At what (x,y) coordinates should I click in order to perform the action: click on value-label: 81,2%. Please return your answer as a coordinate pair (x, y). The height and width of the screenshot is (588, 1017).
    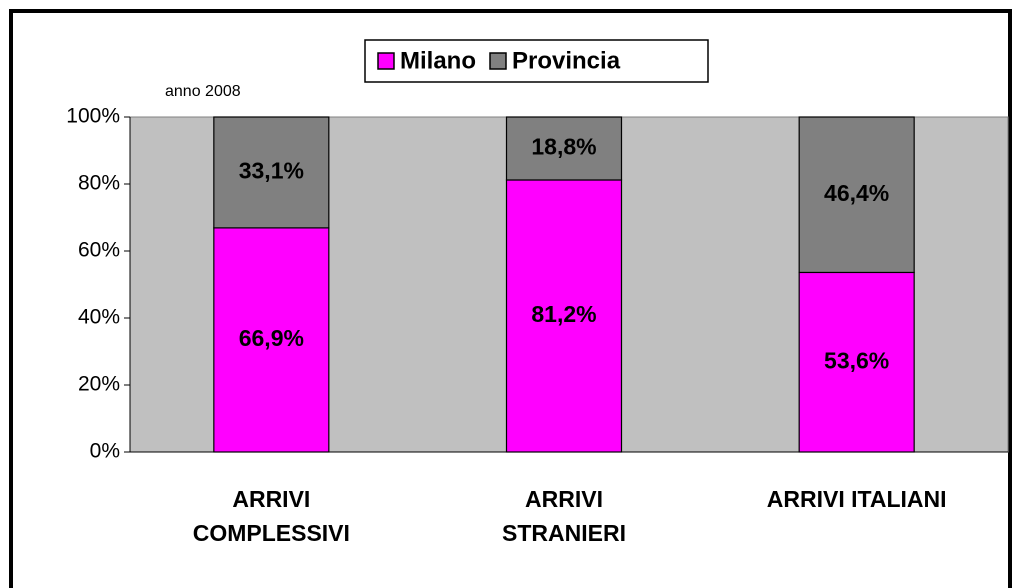
    Looking at the image, I should click on (563, 314).